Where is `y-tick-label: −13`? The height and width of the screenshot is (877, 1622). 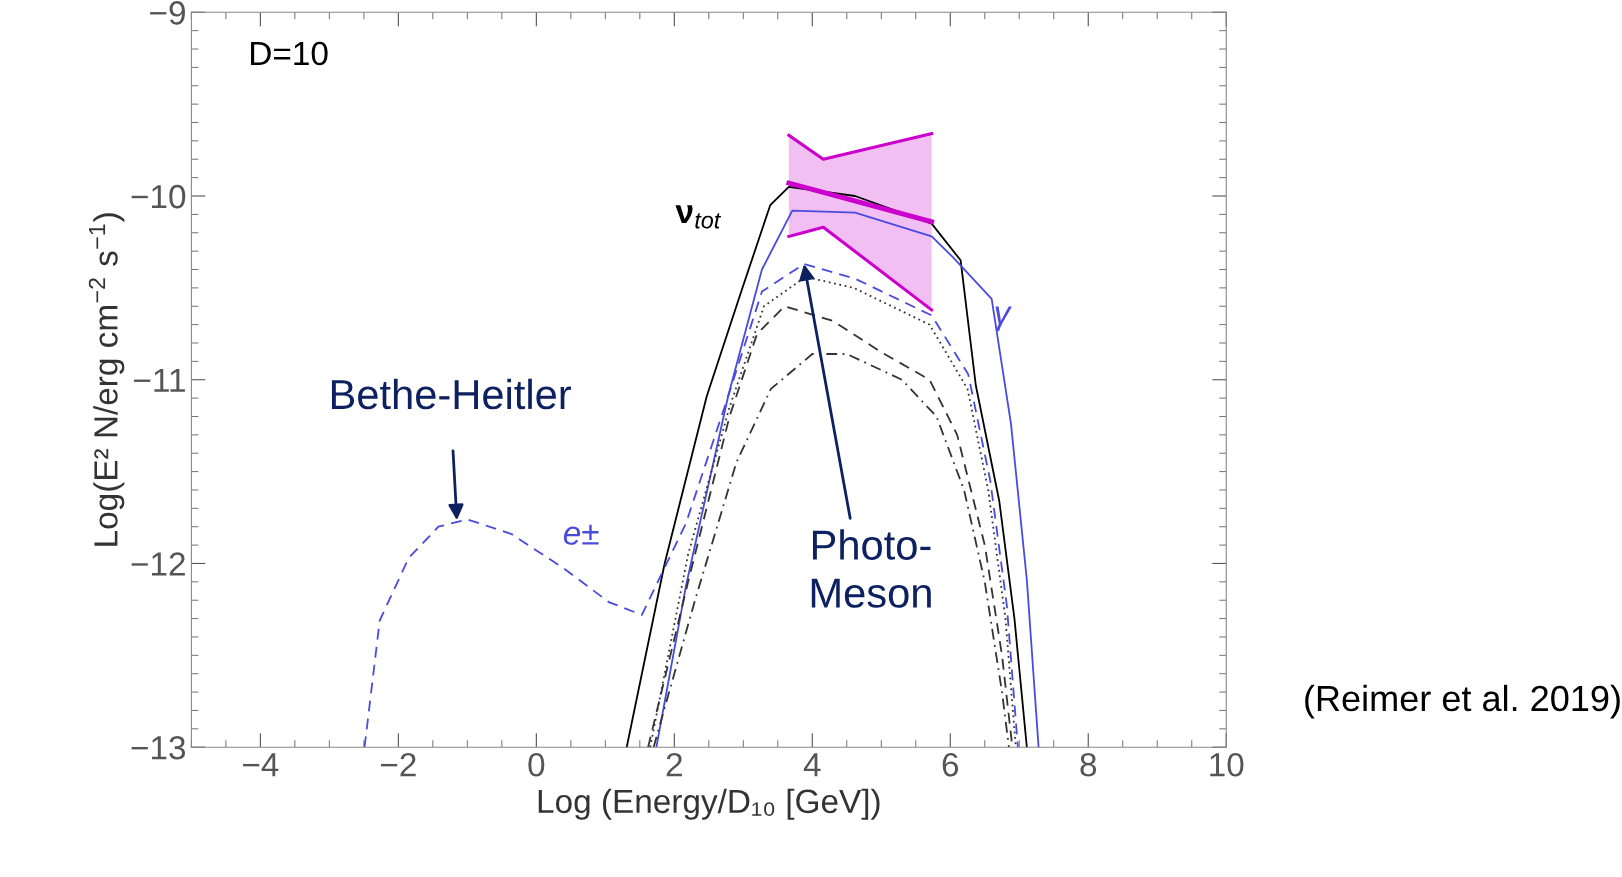
y-tick-label: −13 is located at coordinates (158, 748).